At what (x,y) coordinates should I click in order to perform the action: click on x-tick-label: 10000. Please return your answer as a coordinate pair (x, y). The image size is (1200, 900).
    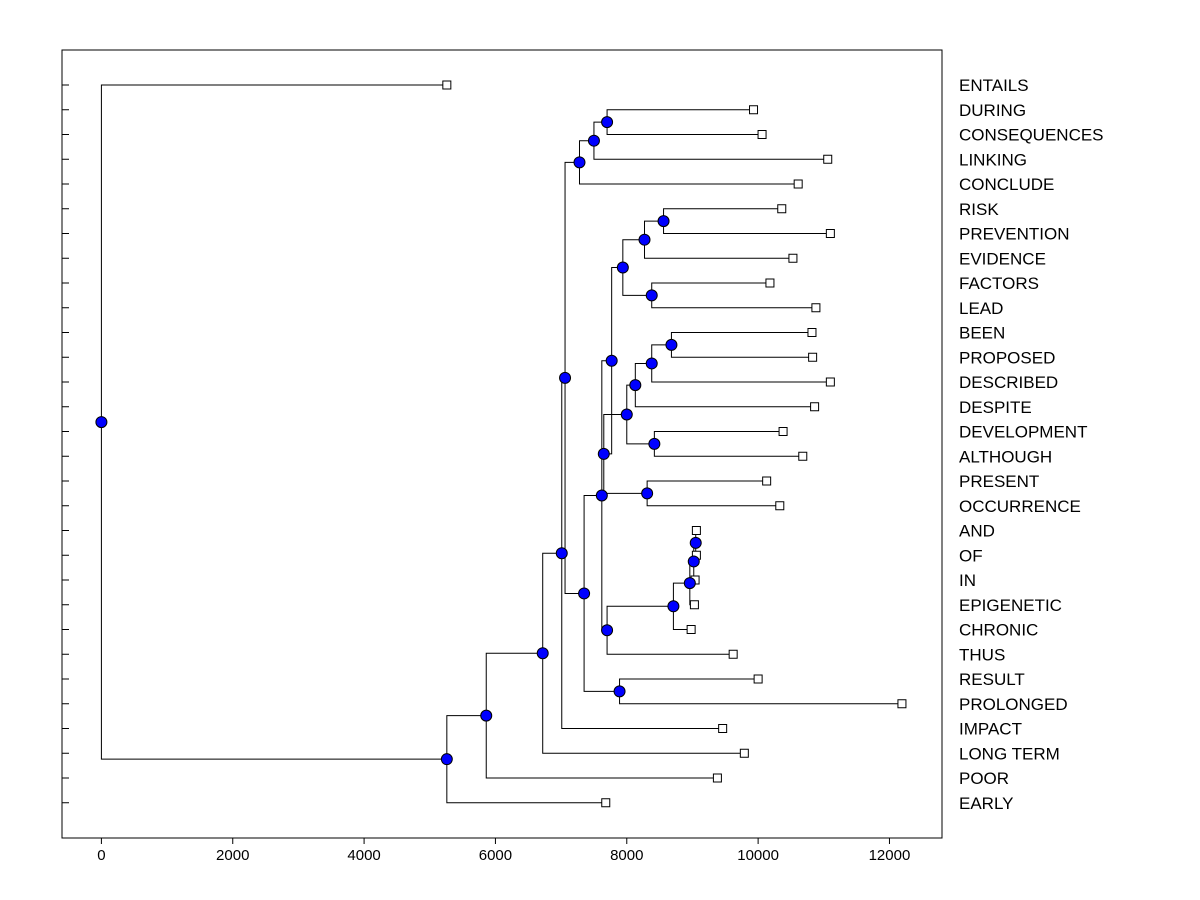
    Looking at the image, I should click on (758, 855).